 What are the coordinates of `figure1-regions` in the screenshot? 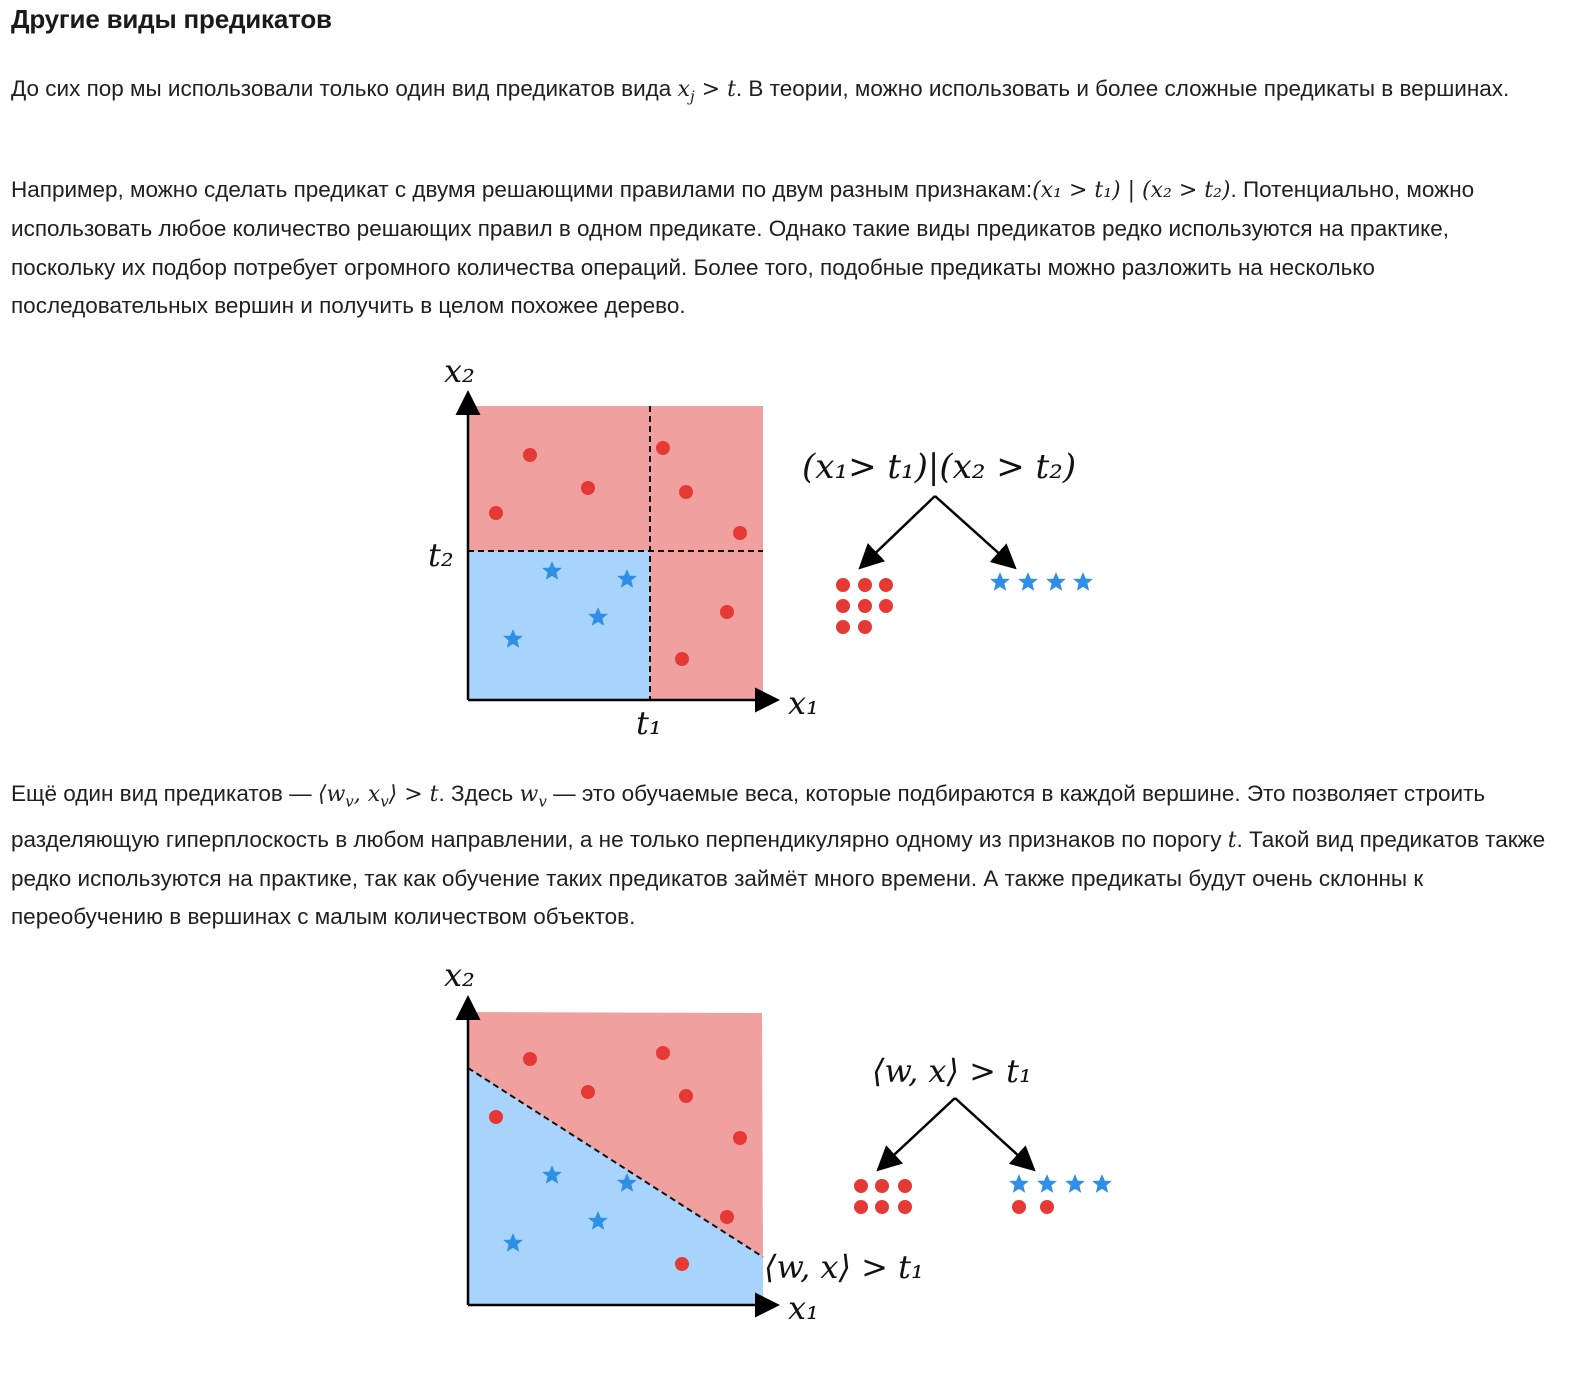 It's located at (615, 553).